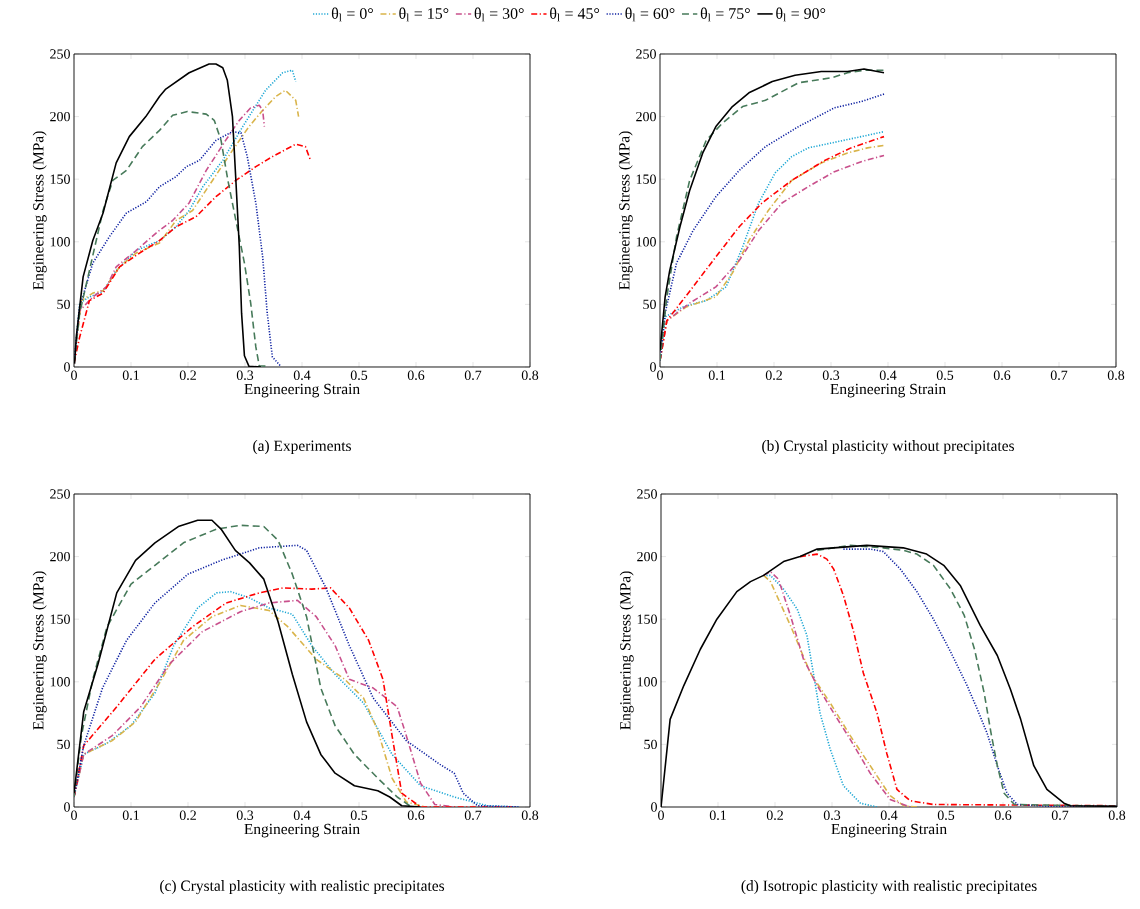 The height and width of the screenshot is (909, 1140). What do you see at coordinates (801, 14) in the screenshot?
I see `legend-label: θ$_{l}$ = 90°` at bounding box center [801, 14].